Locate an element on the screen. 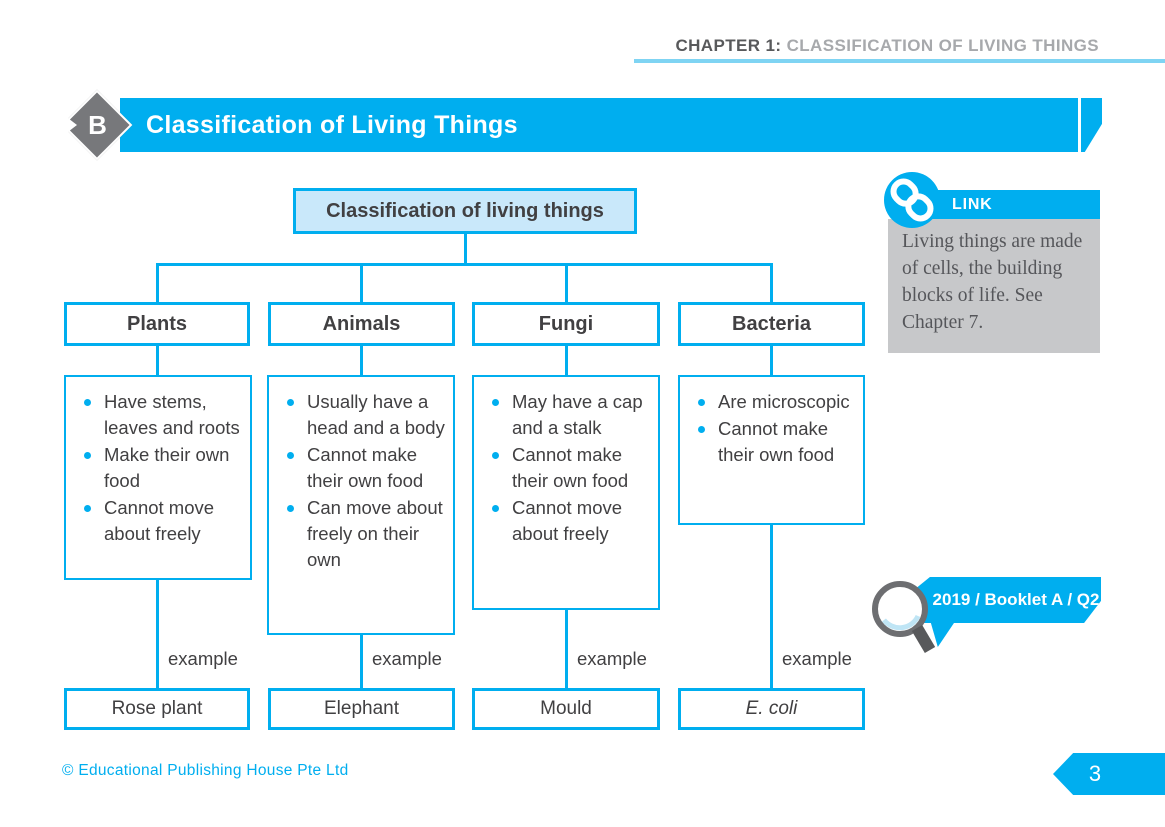 The width and height of the screenshot is (1165, 827). list-item: Are microscopic is located at coordinates (773, 402).